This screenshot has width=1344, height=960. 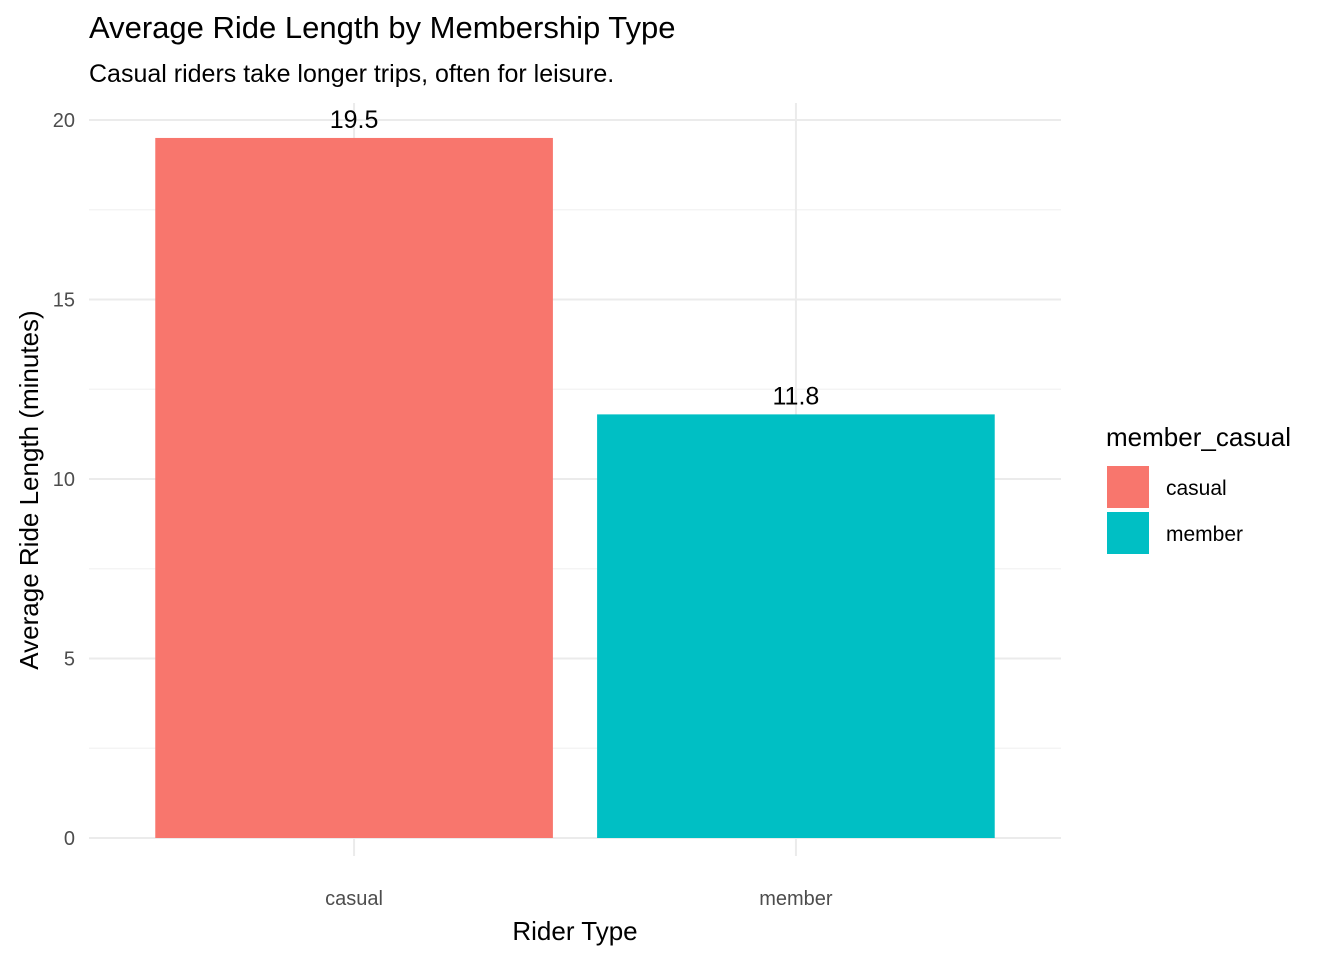 I want to click on bar-value-label: 19.5, so click(x=354, y=120).